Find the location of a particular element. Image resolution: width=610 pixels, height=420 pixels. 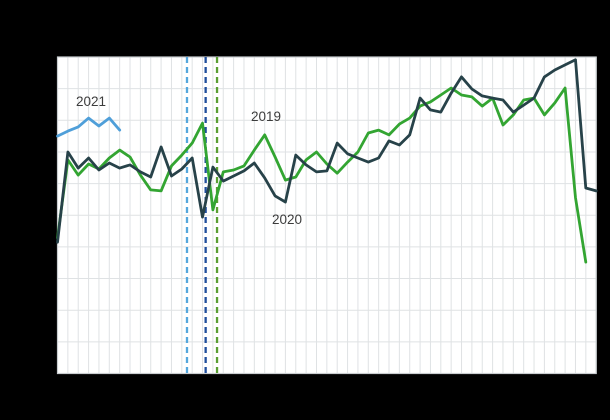

series-line-2021 is located at coordinates (89, 127).